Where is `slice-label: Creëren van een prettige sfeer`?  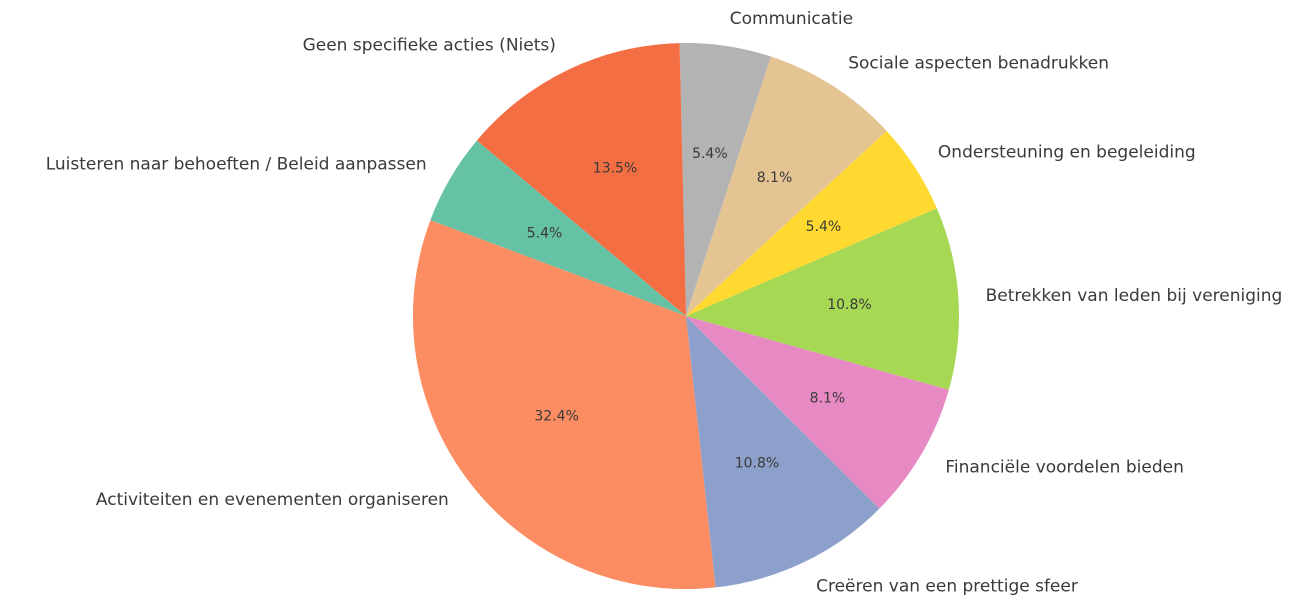 slice-label: Creëren van een prettige sfeer is located at coordinates (947, 587).